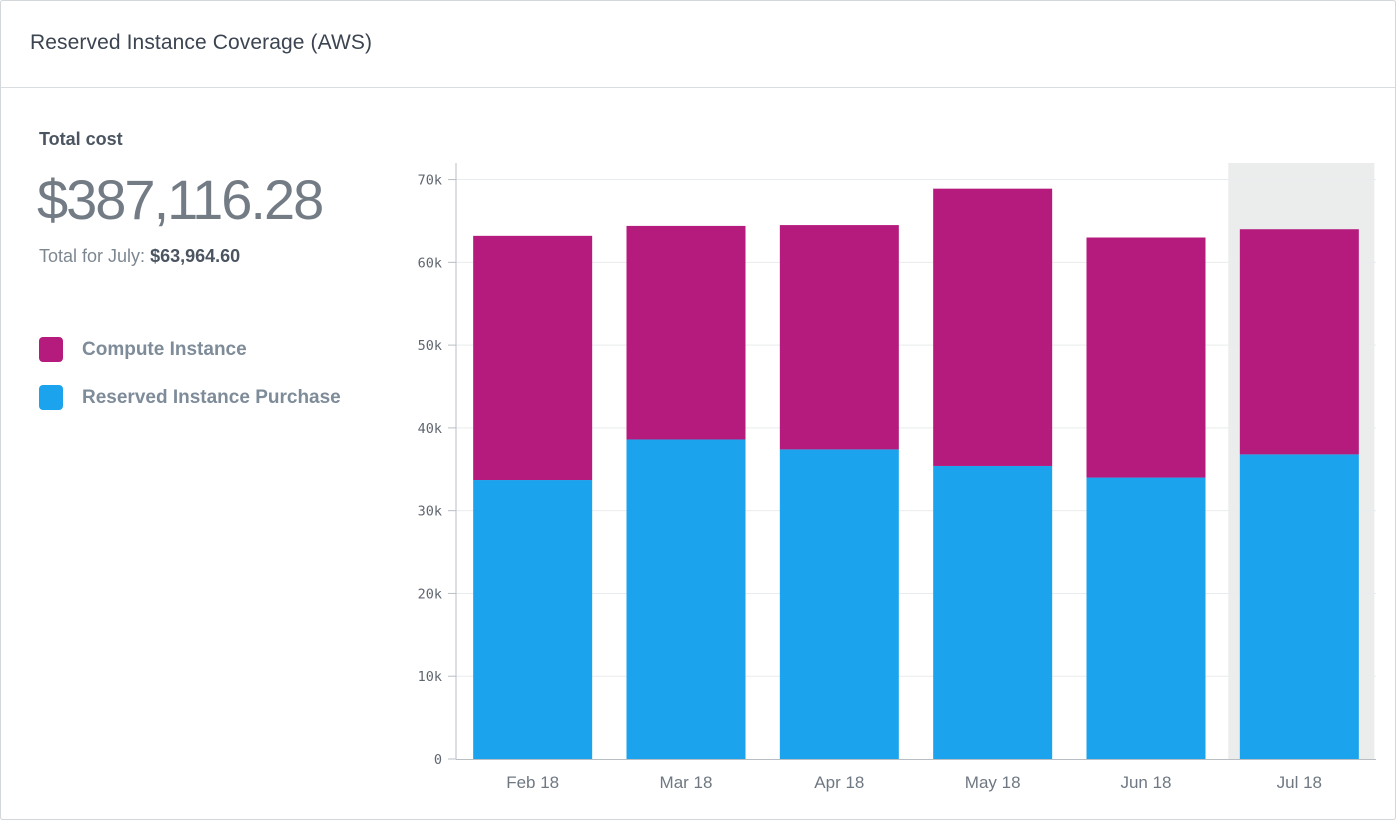  Describe the element at coordinates (430, 512) in the screenshot. I see `y-tick-label: 30k` at that location.